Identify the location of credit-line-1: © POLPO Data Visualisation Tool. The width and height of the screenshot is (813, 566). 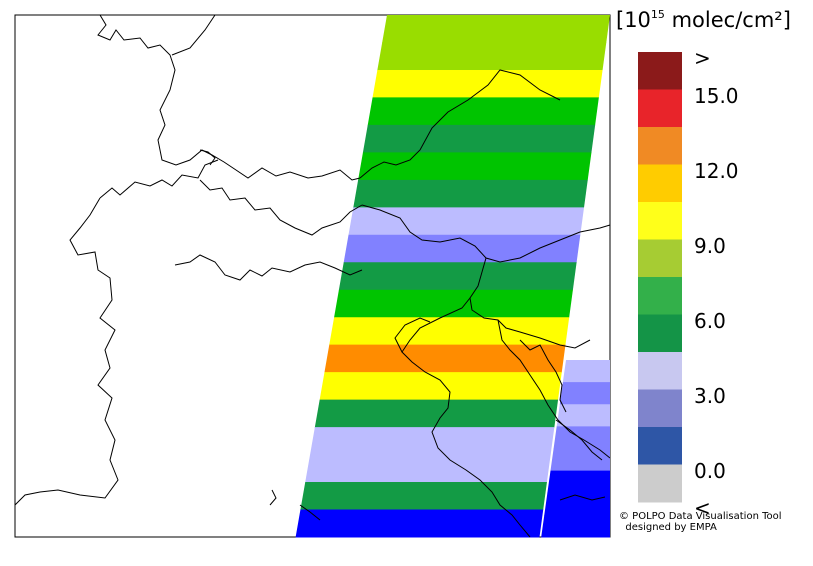
(700, 516).